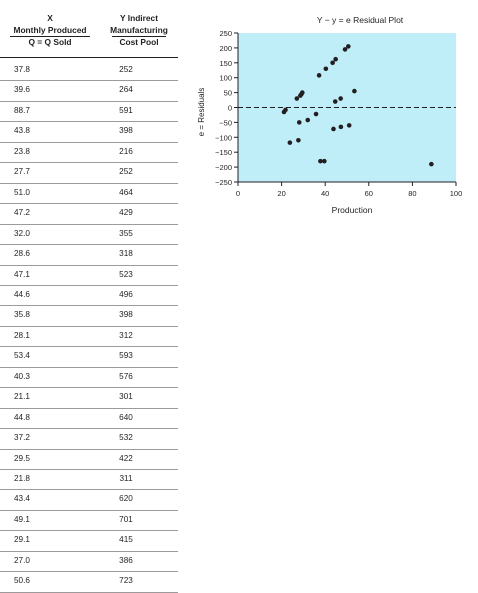 The image size is (478, 593). Describe the element at coordinates (126, 172) in the screenshot. I see `y-value-cell: 252` at that location.